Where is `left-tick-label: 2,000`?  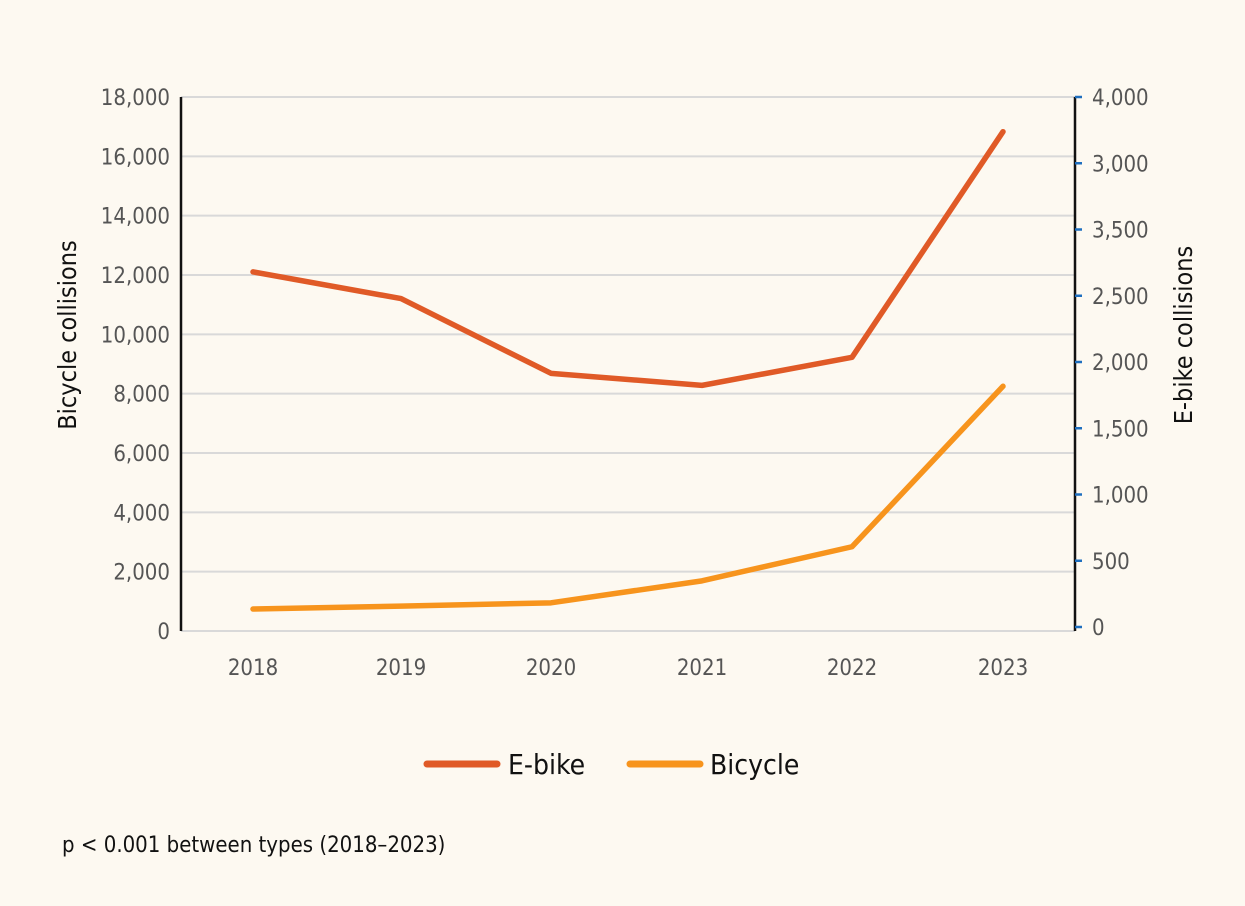
left-tick-label: 2,000 is located at coordinates (141, 573).